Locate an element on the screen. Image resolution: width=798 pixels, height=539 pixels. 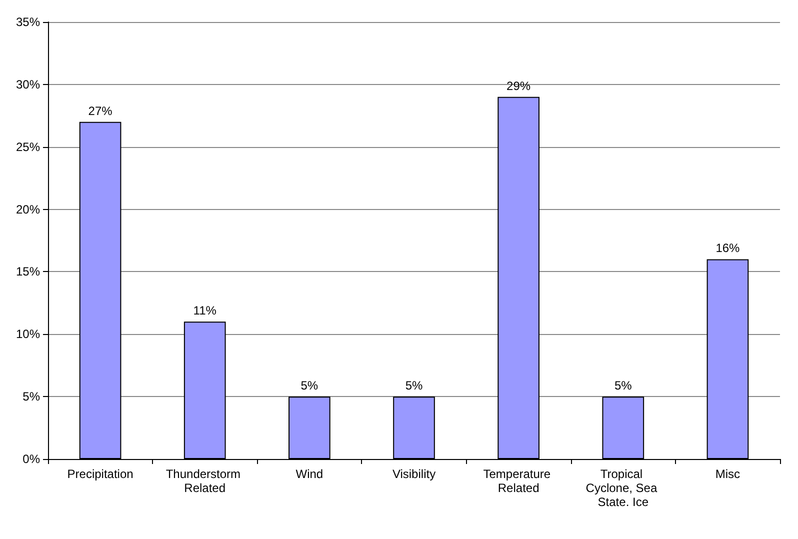
x-tick-label: Visibility is located at coordinates (414, 474).